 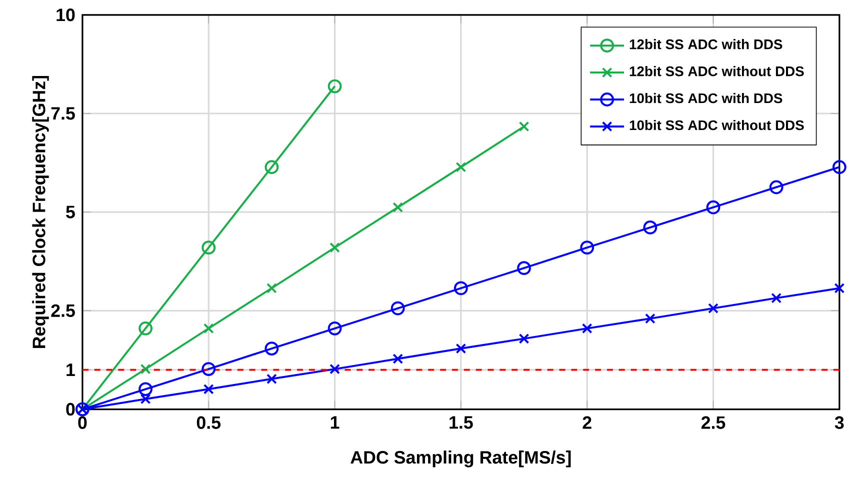 I want to click on x-tick-label: 2.5, so click(x=713, y=423).